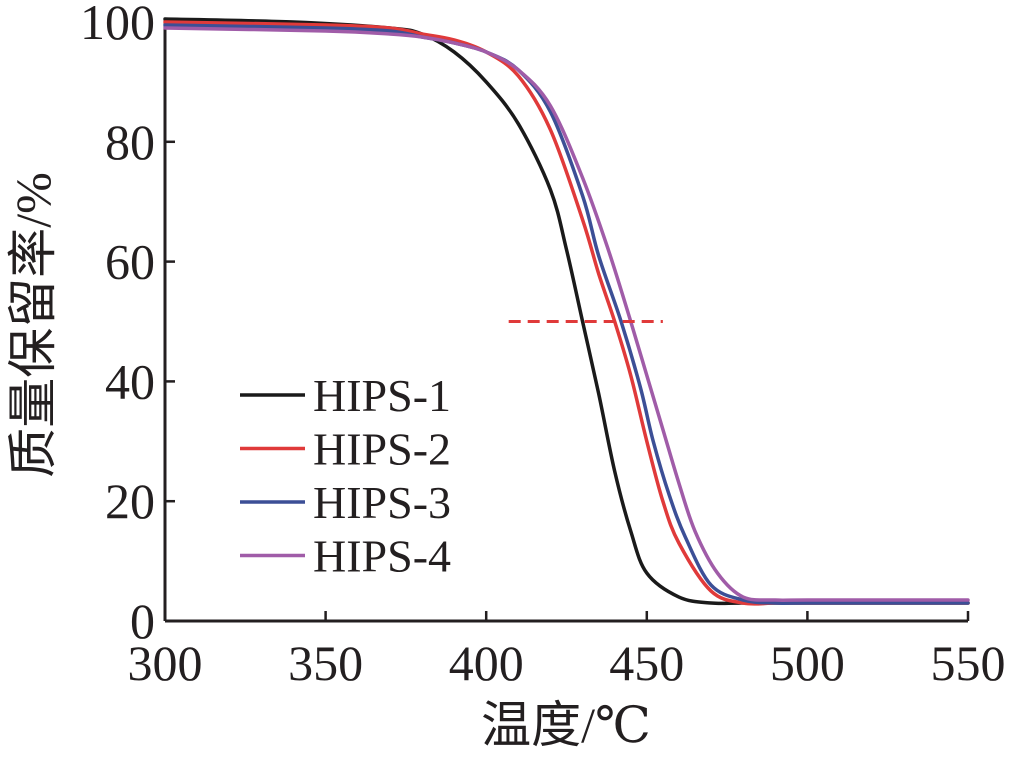 This screenshot has height=757, width=1012. Describe the element at coordinates (117, 25) in the screenshot. I see `y-tick-label: 100` at that location.